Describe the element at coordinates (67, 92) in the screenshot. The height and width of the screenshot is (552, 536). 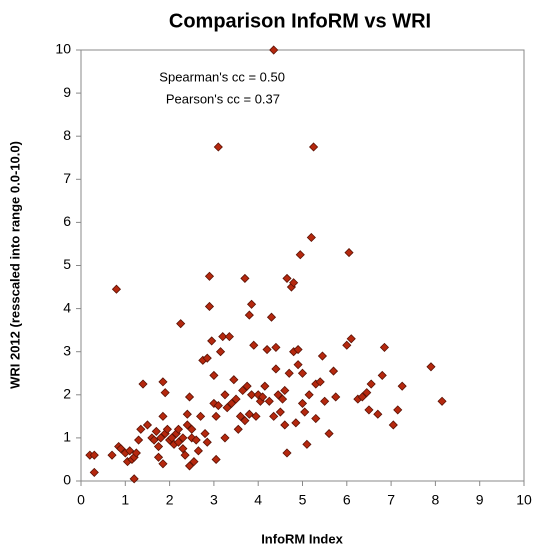
I see `y-tick-label: 9` at that location.